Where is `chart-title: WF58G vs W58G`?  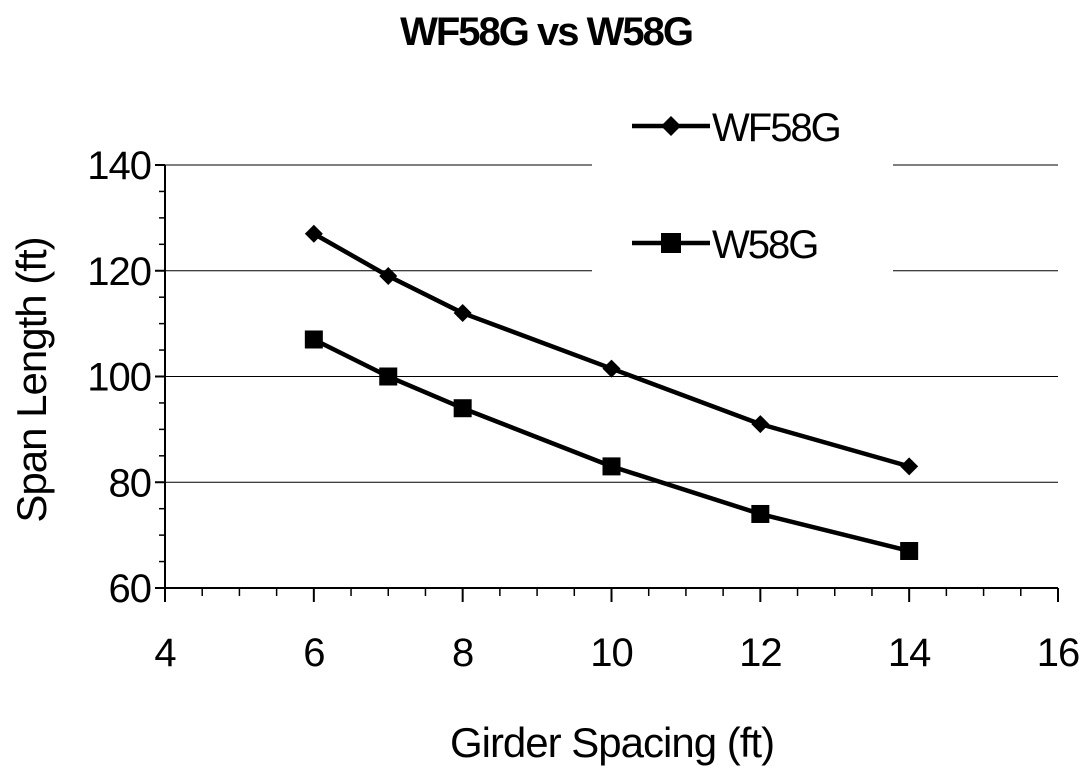 chart-title: WF58G vs W58G is located at coordinates (546, 32).